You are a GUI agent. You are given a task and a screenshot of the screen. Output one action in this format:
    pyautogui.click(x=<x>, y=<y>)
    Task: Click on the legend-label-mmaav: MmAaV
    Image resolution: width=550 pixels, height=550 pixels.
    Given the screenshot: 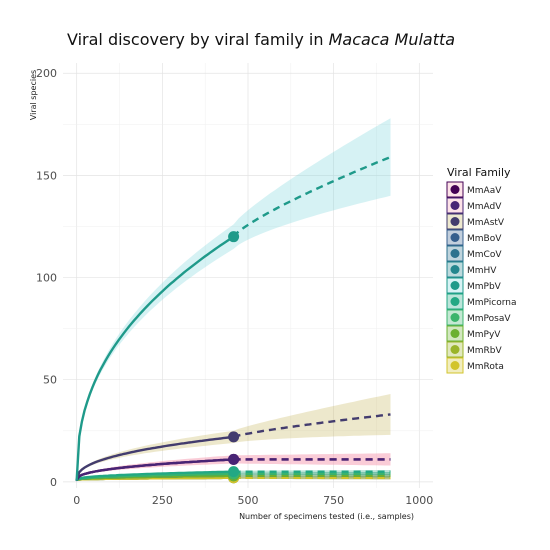 What is the action you would take?
    pyautogui.click(x=484, y=191)
    